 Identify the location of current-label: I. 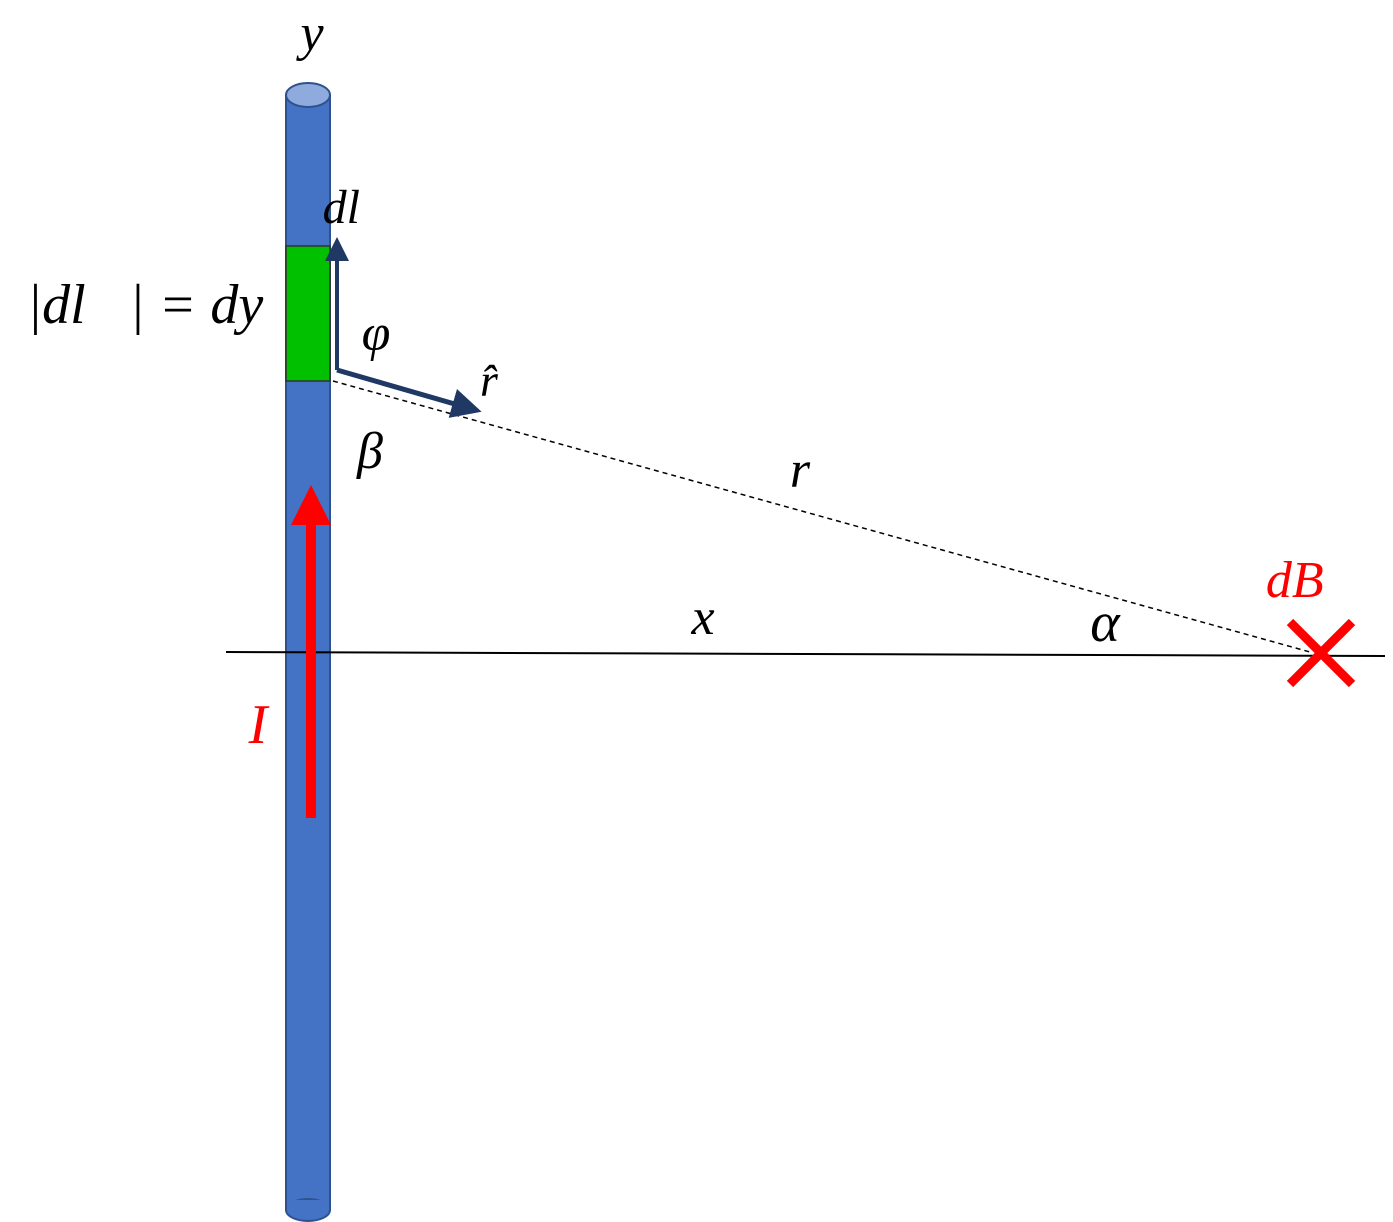
(259, 725).